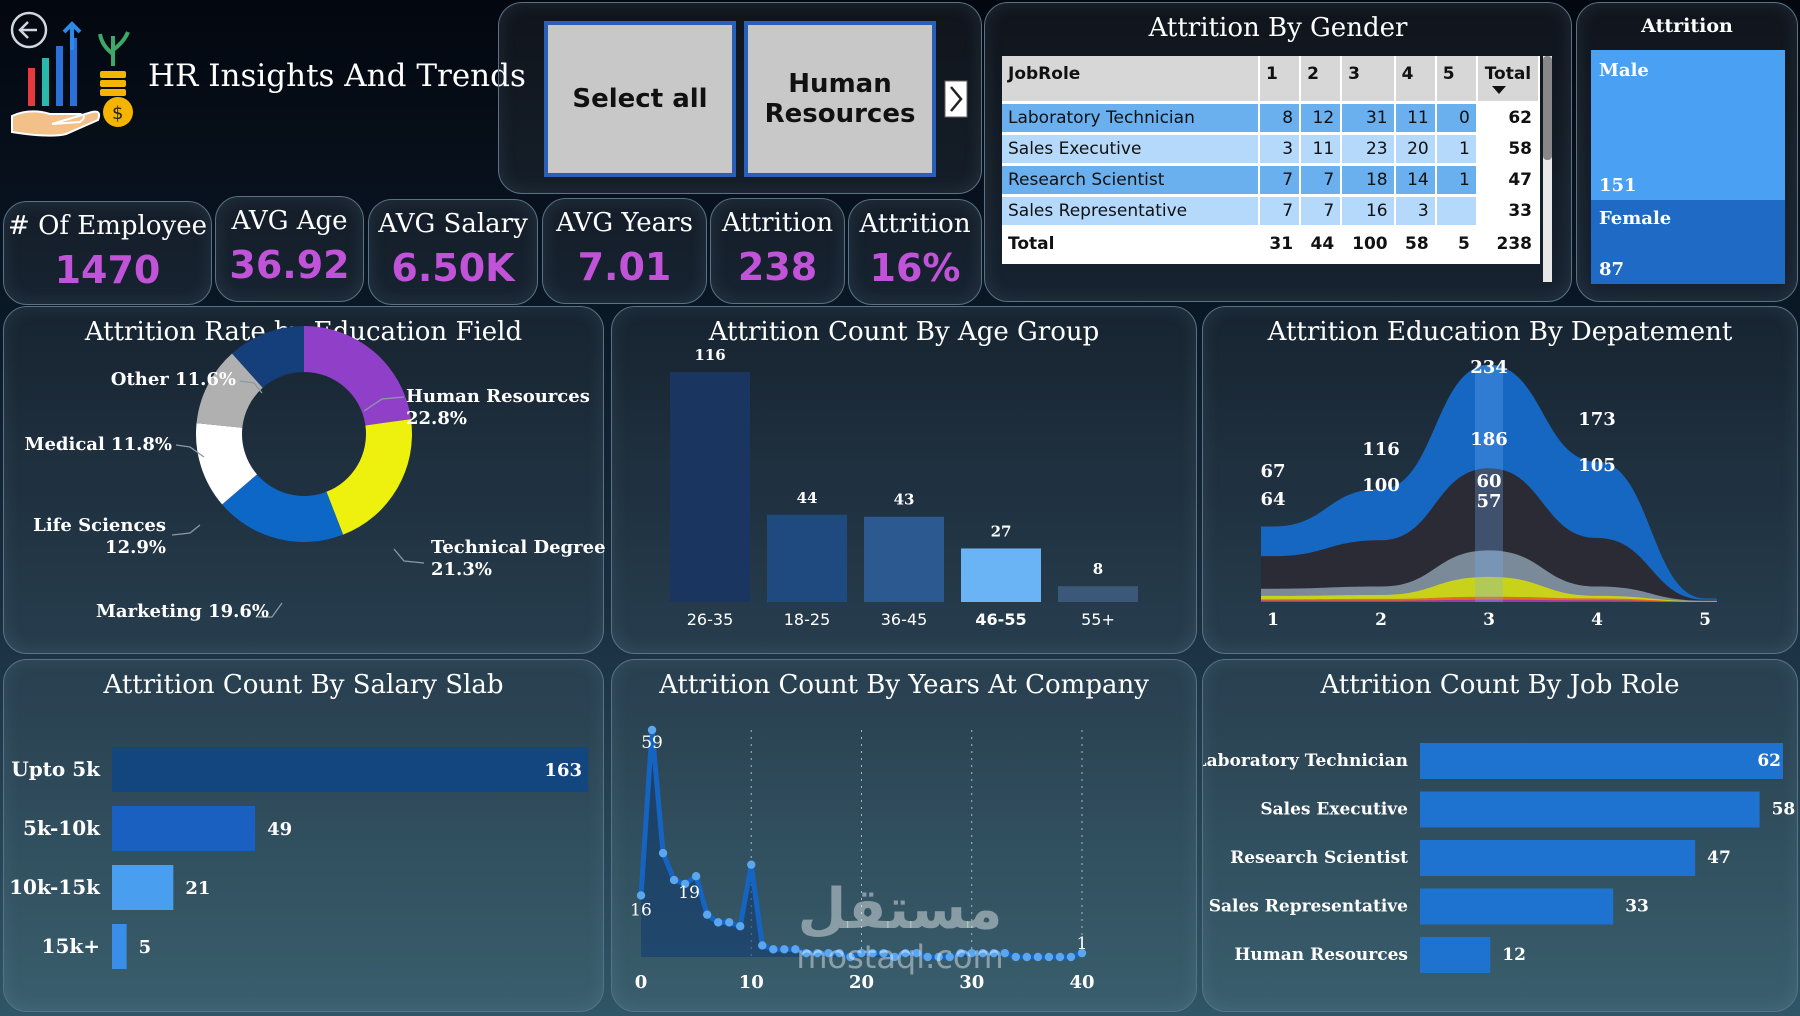 Image resolution: width=1800 pixels, height=1016 pixels. What do you see at coordinates (1597, 620) in the screenshot?
I see `x-tick-label: 4` at bounding box center [1597, 620].